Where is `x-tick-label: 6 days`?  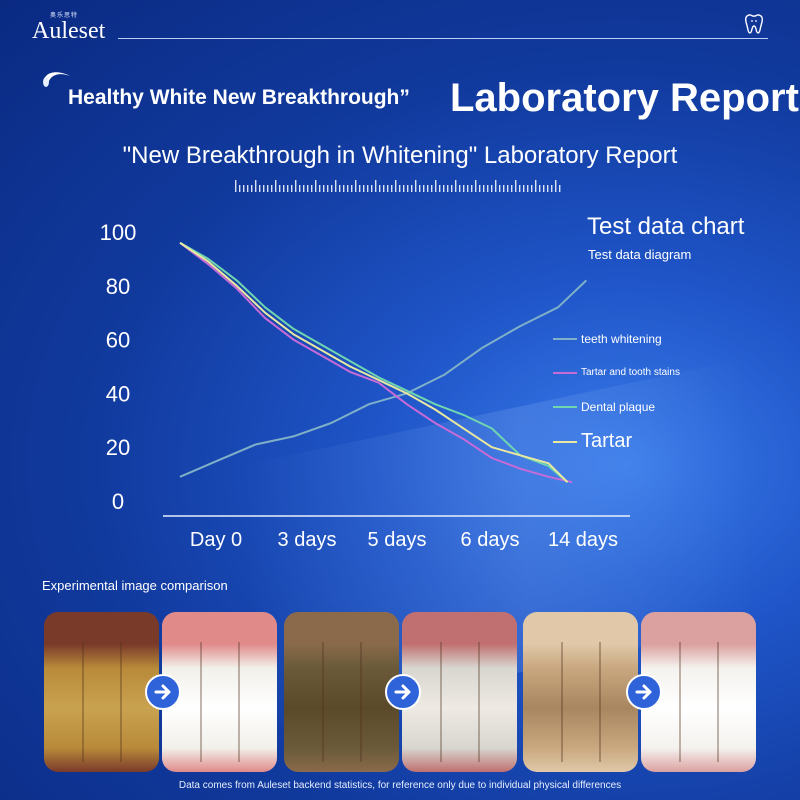
x-tick-label: 6 days is located at coordinates (490, 540).